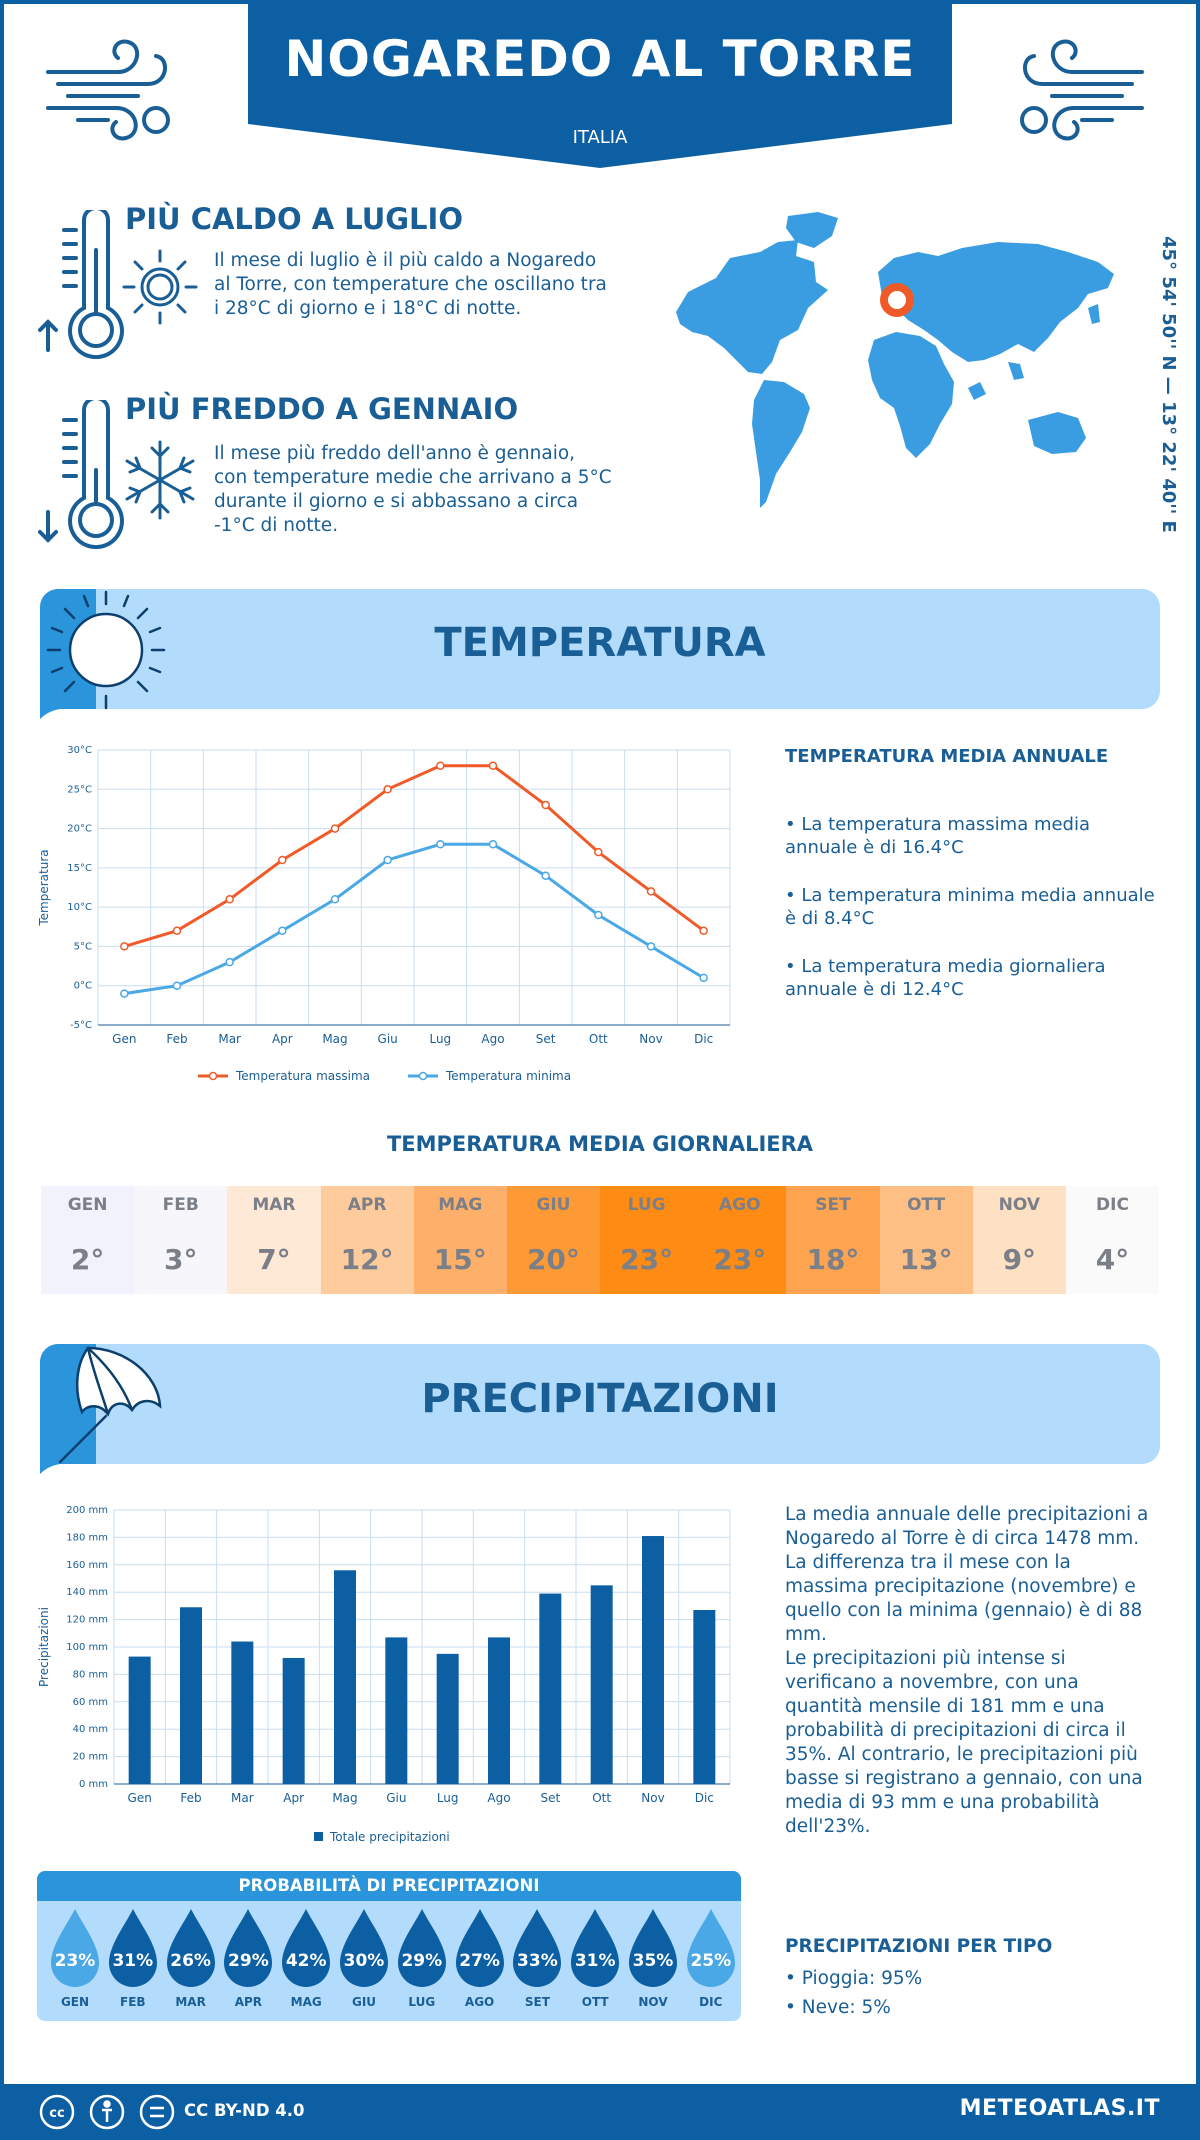 The height and width of the screenshot is (2140, 1200). Describe the element at coordinates (537, 1961) in the screenshot. I see `probability-value: 33%` at that location.